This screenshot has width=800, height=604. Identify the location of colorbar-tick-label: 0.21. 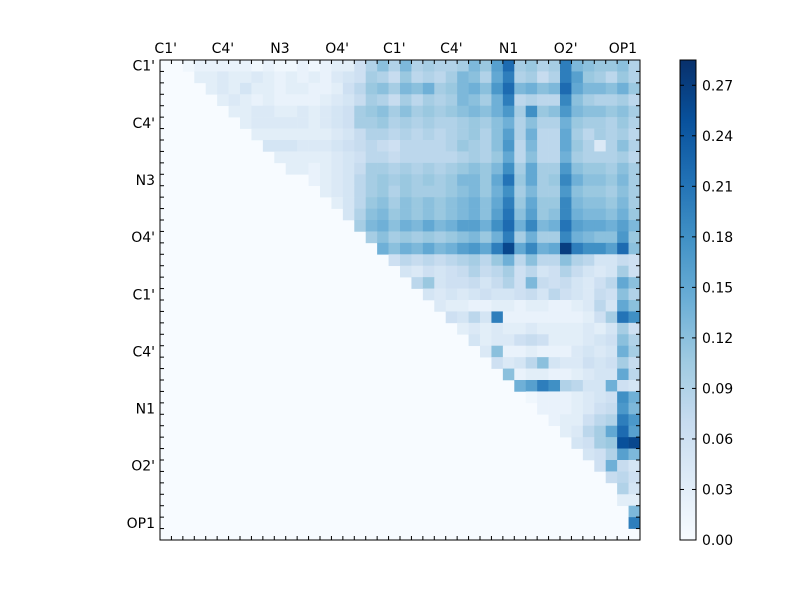
(717, 187).